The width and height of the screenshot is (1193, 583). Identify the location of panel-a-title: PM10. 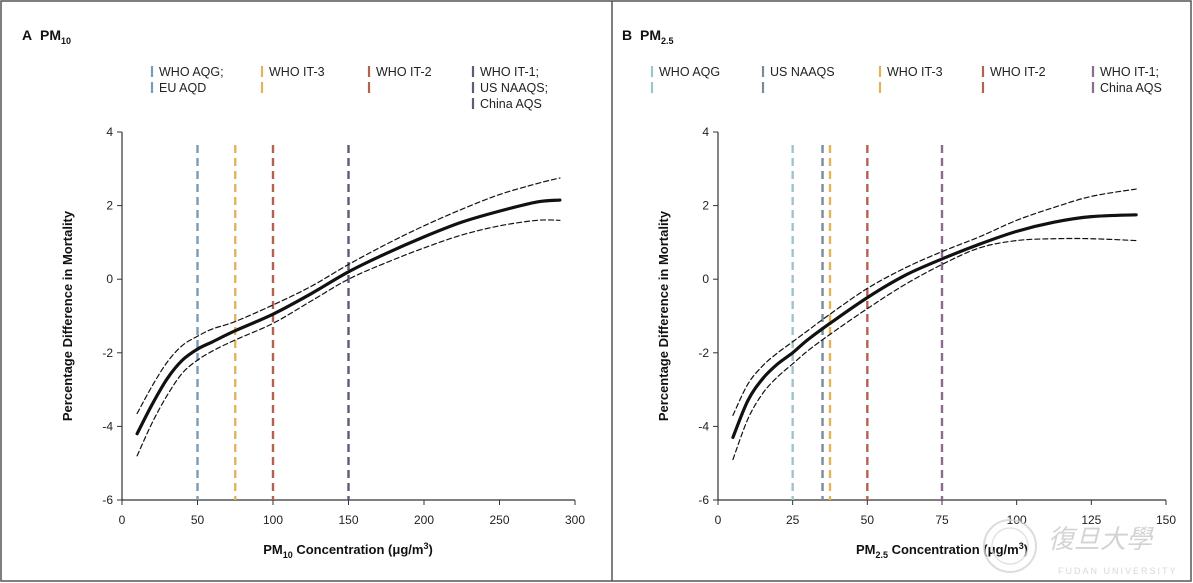
(55, 36).